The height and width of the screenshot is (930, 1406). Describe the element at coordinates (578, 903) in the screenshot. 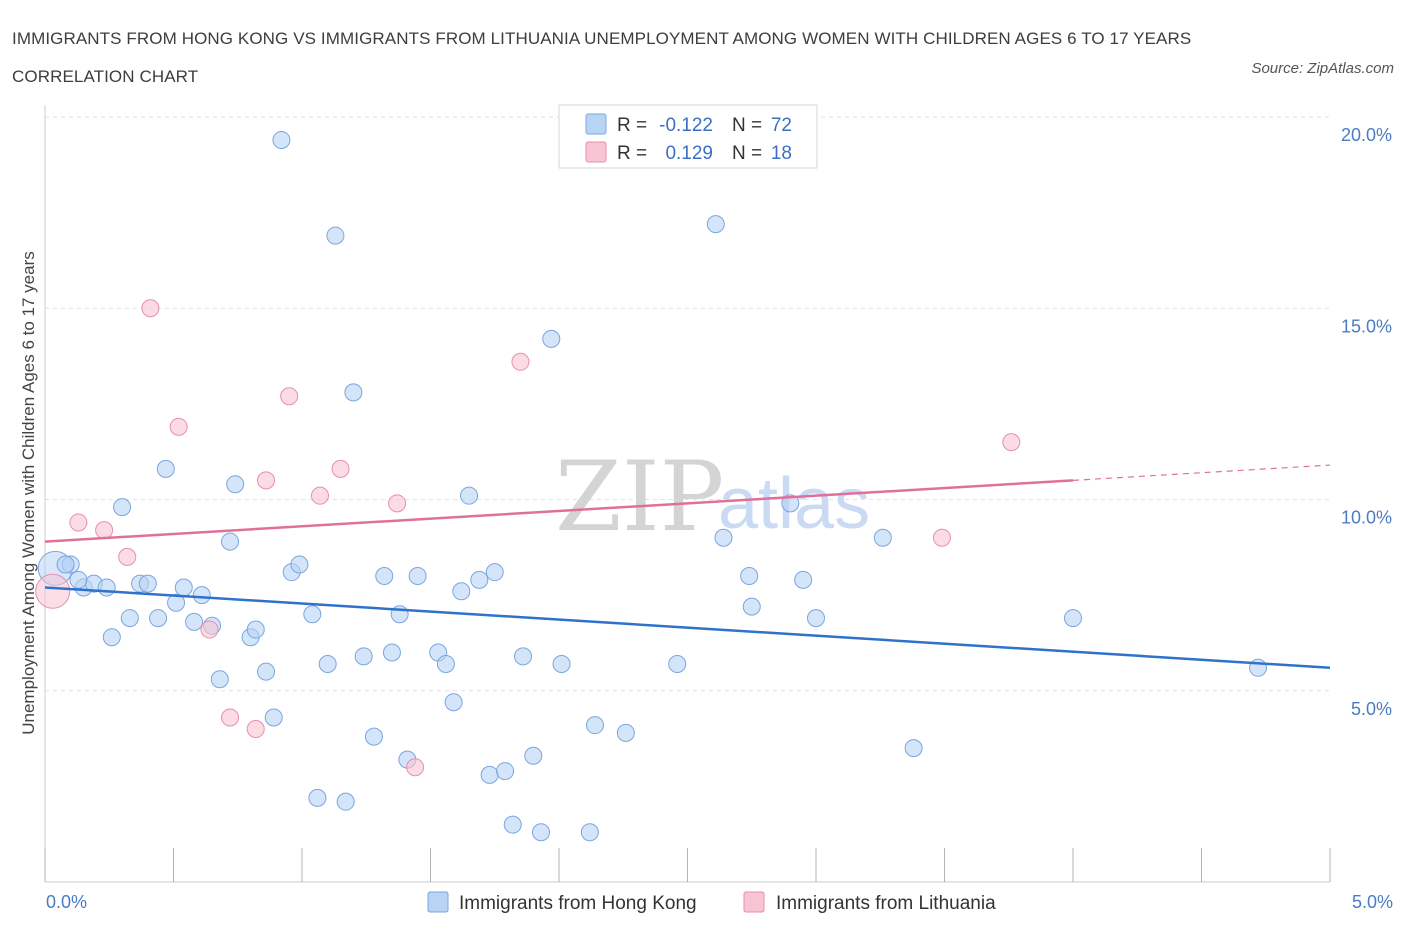

I see `bottom-legend-label-hong-kong: Immigrants from Hong Kong` at that location.